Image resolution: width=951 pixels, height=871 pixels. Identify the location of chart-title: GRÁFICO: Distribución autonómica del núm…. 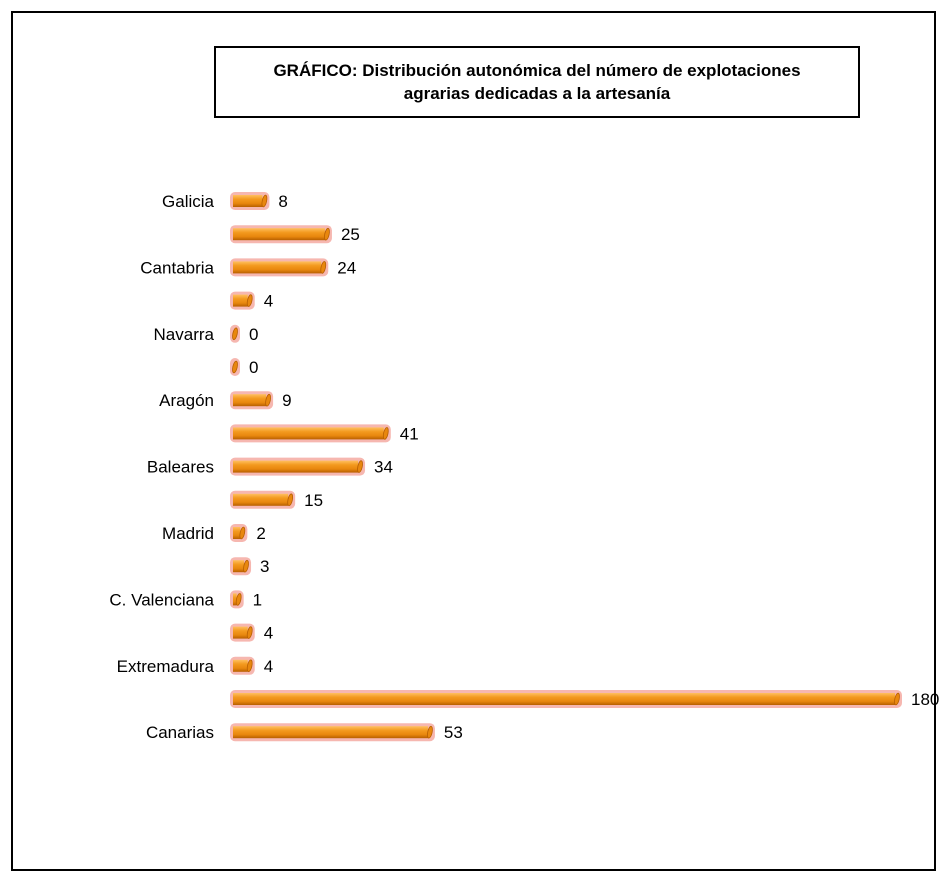
(537, 82).